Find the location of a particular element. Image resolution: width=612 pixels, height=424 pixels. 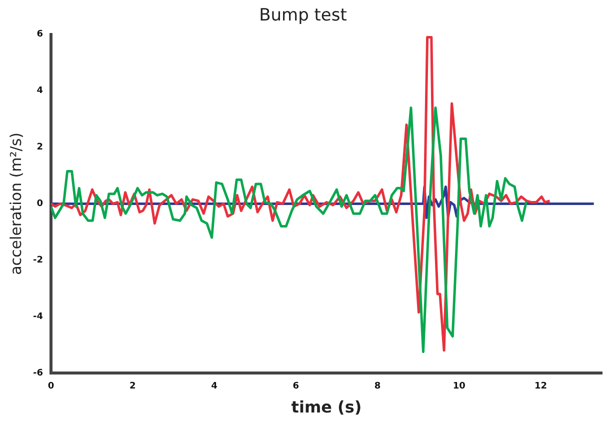

y-tick-label: 2 is located at coordinates (39, 147).